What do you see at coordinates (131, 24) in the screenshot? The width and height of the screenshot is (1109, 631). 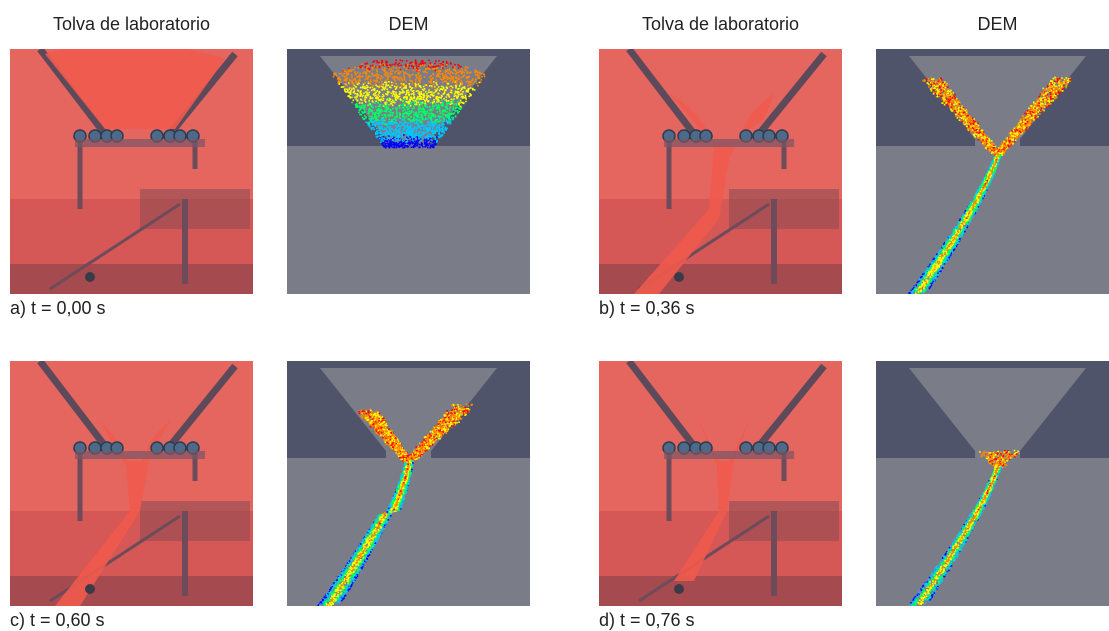 I see `header-lab-left: Tolva de laboratorio` at bounding box center [131, 24].